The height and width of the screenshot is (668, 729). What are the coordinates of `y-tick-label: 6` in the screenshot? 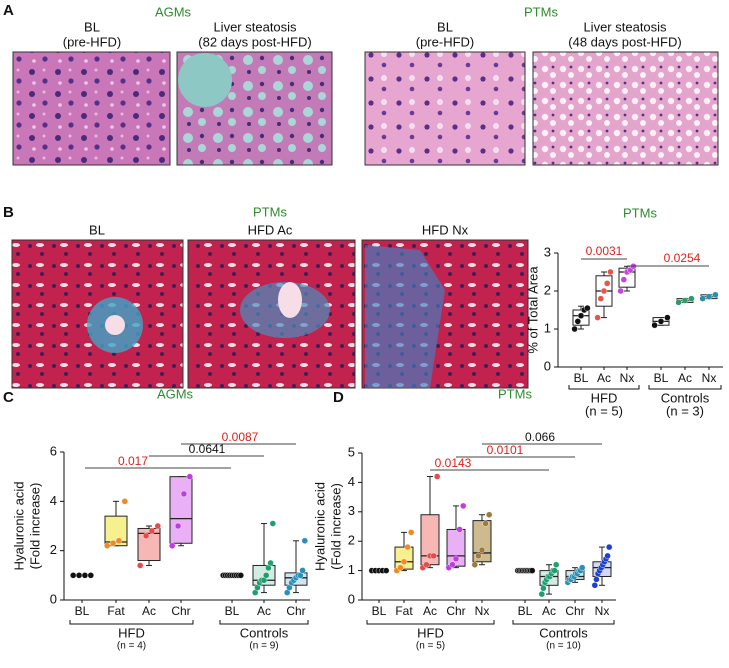 It's located at (53, 450).